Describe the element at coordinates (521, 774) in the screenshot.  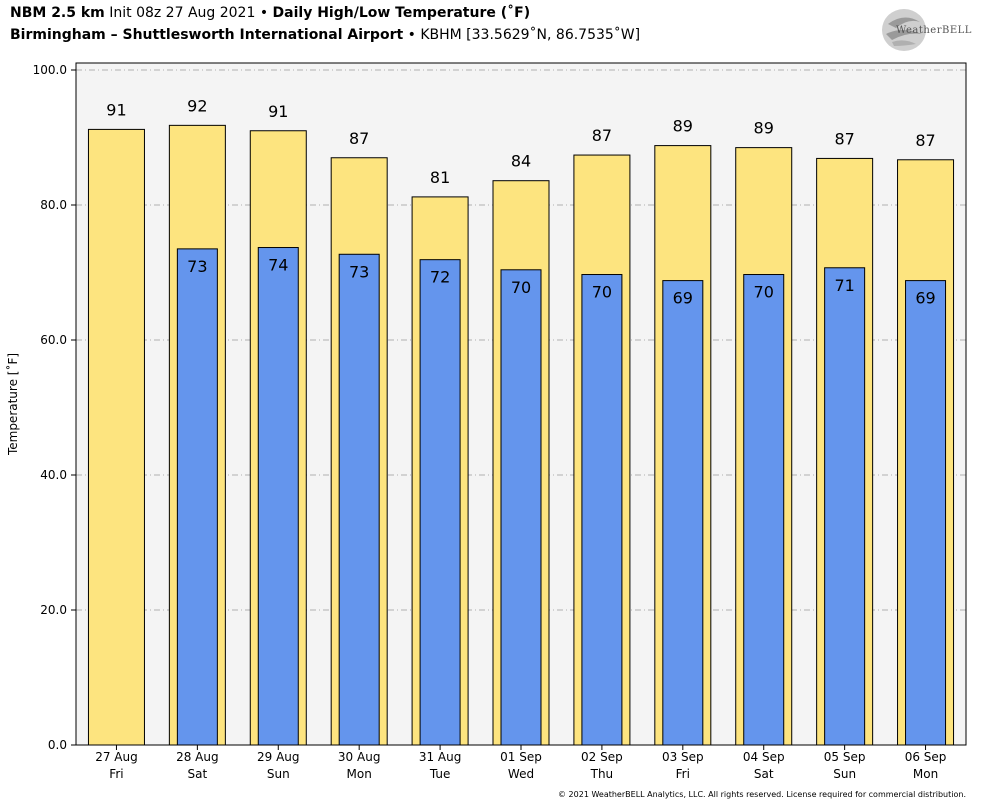
I see `x-tick-label-day: Wed` at that location.